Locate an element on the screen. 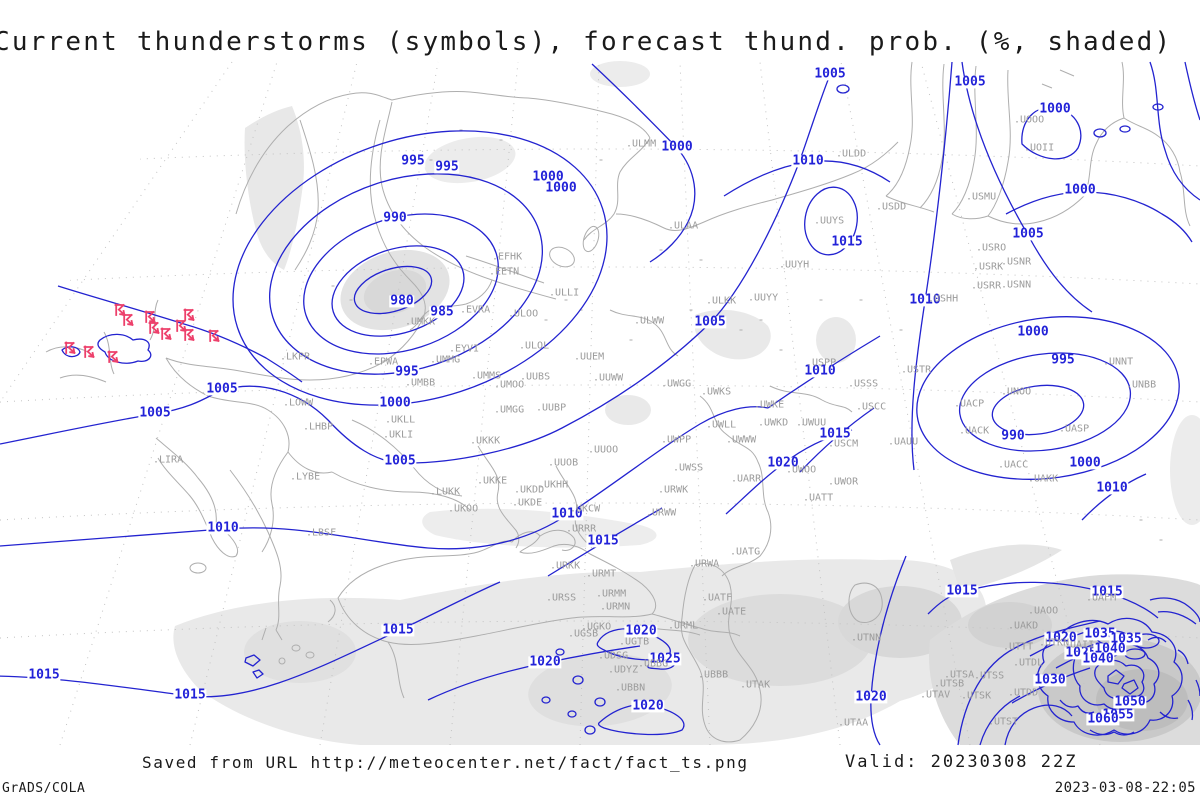 The height and width of the screenshot is (800, 1200). station-code-label: .UMMS is located at coordinates (486, 376).